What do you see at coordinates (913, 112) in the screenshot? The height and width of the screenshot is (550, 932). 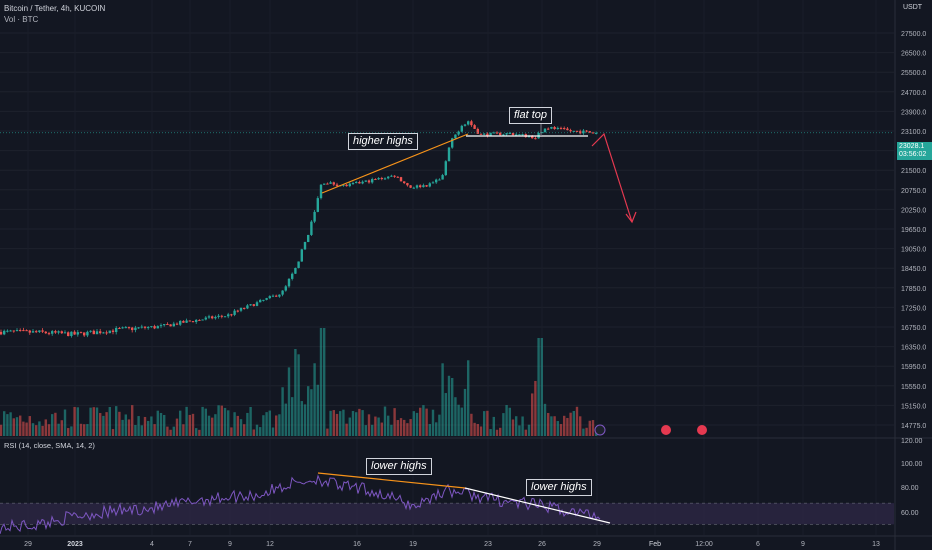 I see `price-axis-tick: 23900.0` at bounding box center [913, 112].